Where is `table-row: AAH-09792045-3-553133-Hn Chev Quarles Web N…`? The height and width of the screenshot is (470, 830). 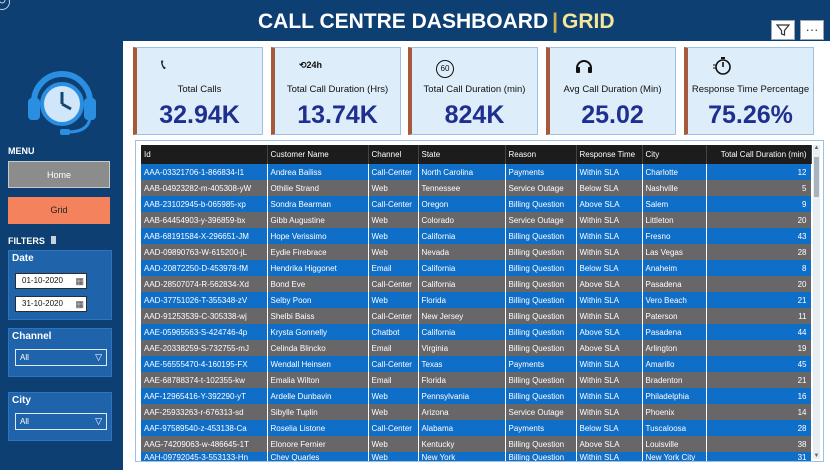
table-row: AAH-09792045-3-553133-Hn Chev Quarles Web N… is located at coordinates (476, 456).